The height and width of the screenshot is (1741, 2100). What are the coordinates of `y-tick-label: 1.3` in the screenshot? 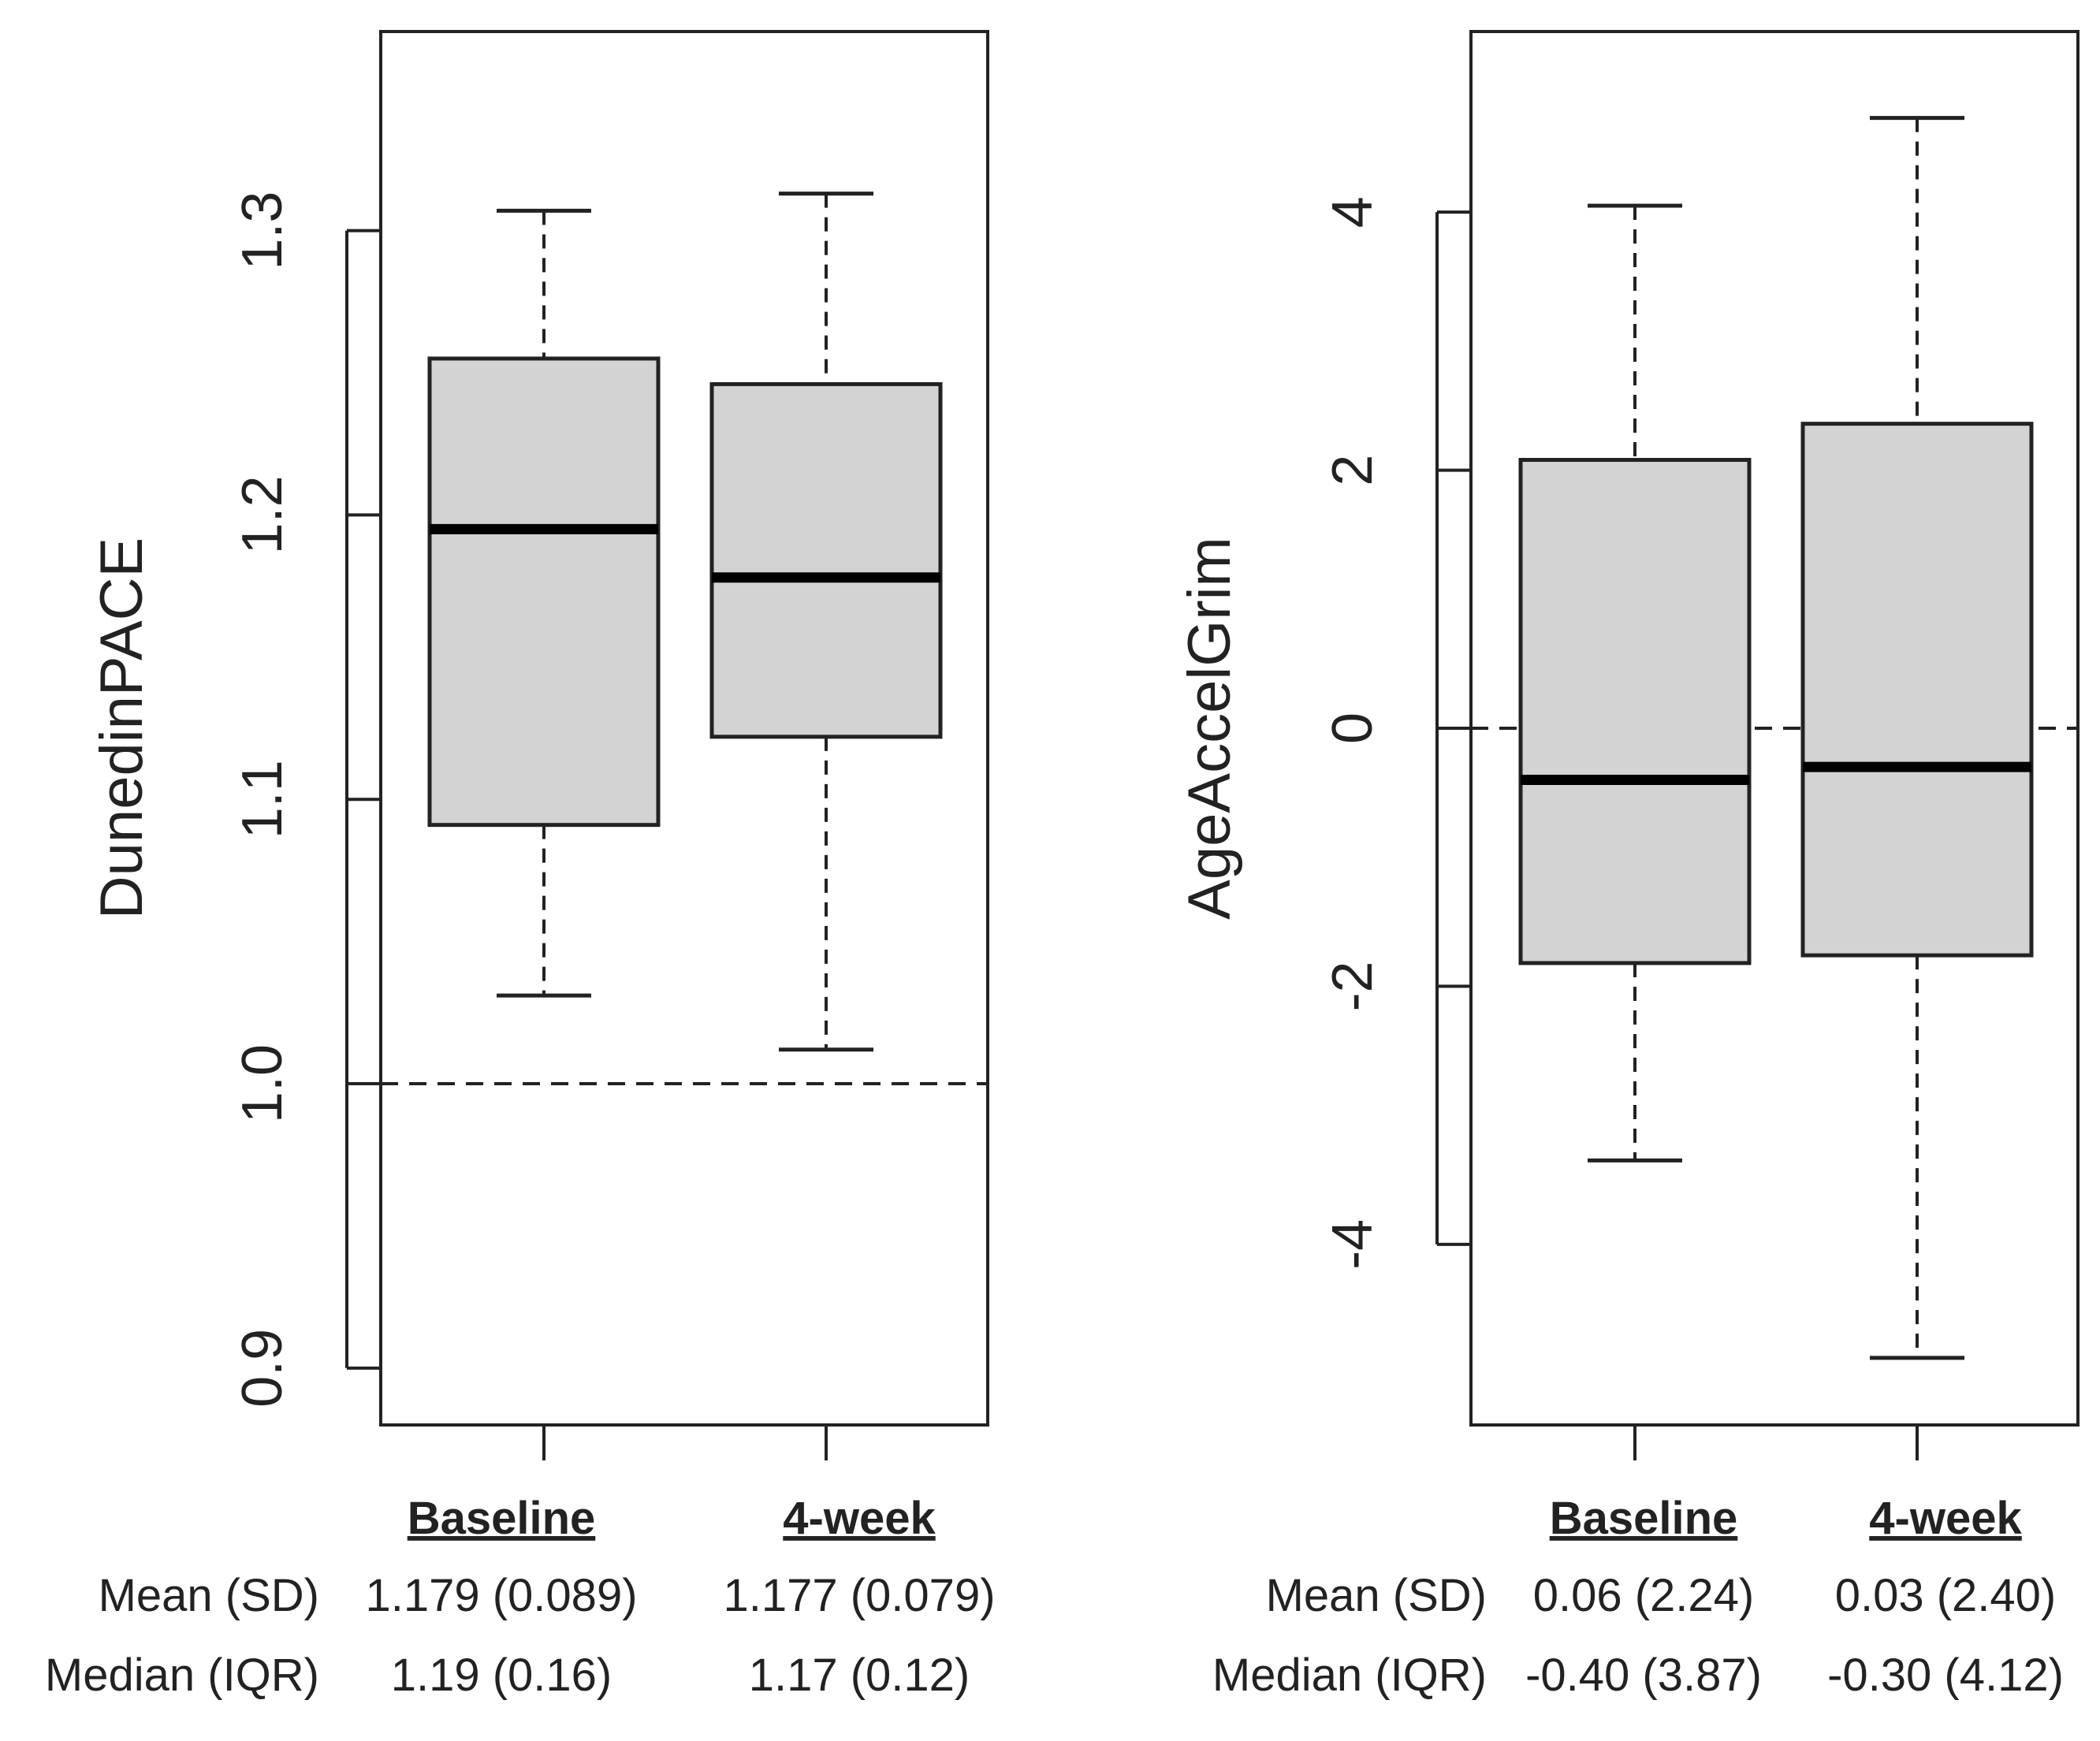 It's located at (262, 231).